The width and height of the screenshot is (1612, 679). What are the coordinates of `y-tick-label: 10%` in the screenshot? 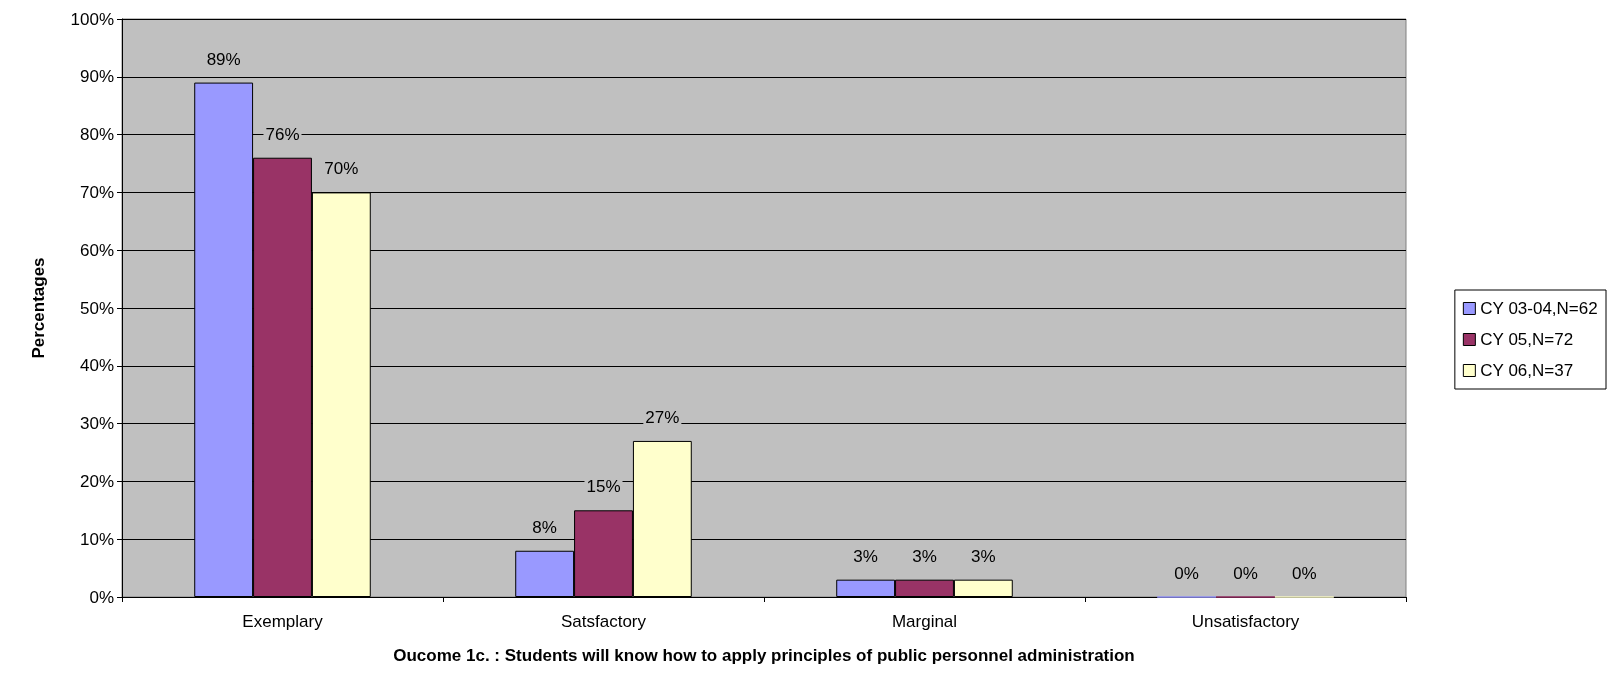 It's located at (96, 539).